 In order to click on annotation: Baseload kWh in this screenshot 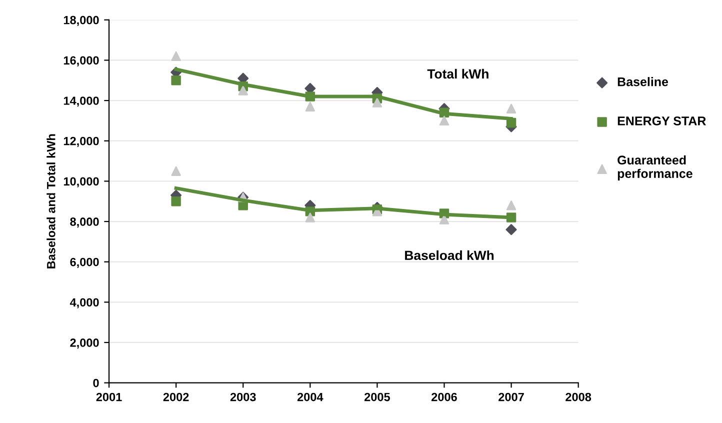, I will do `click(449, 255)`.